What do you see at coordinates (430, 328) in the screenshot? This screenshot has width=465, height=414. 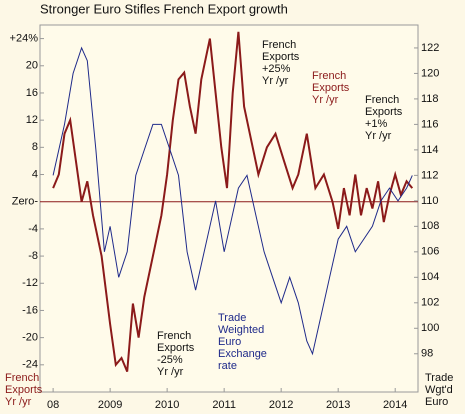 I see `y2-tick-label: 100` at bounding box center [430, 328].